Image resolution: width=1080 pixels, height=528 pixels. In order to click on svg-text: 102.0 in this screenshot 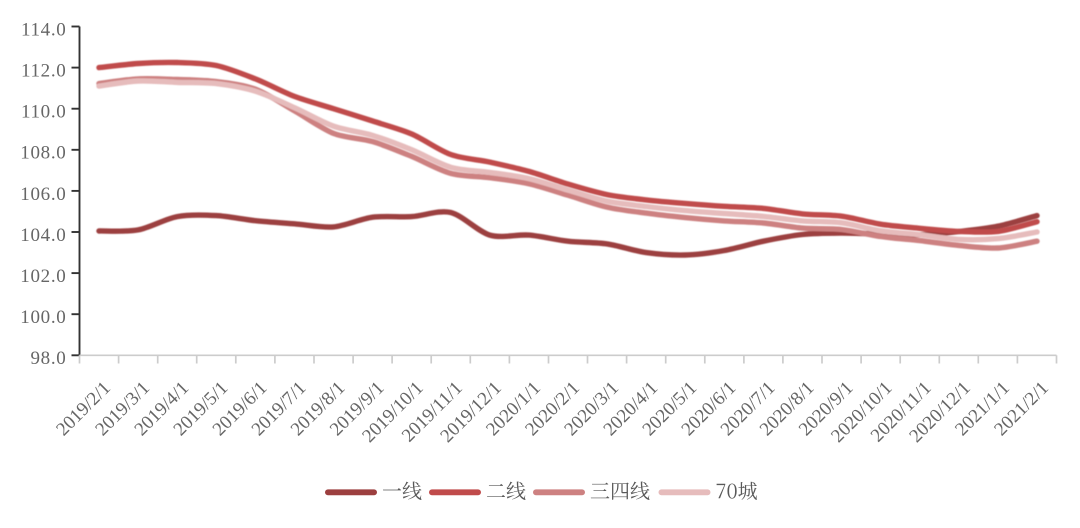, I will do `click(43, 276)`.